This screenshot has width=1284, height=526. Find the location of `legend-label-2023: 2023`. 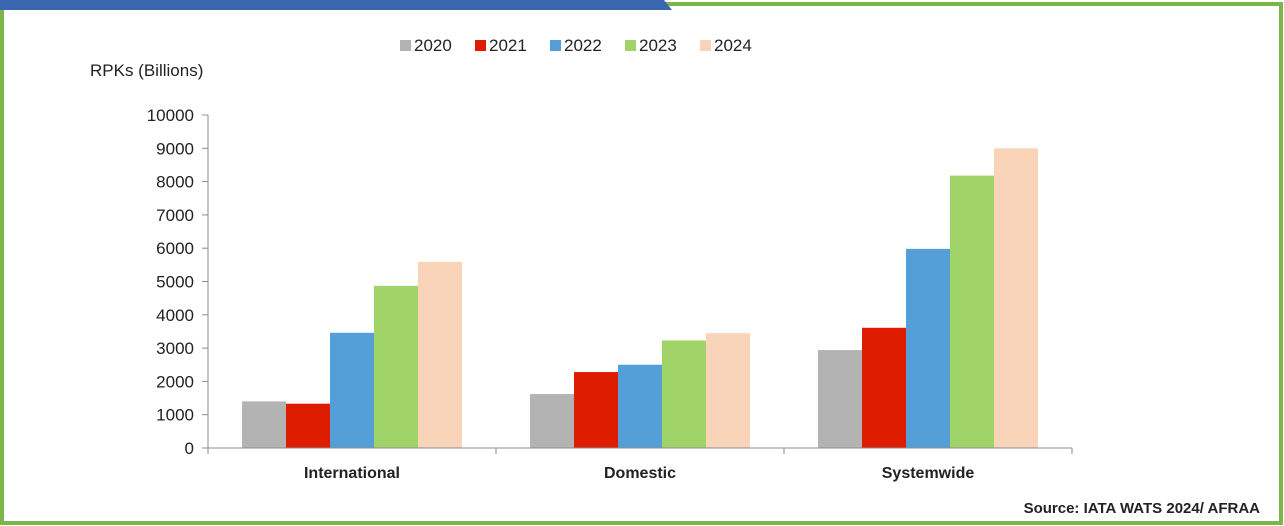

legend-label-2023: 2023 is located at coordinates (658, 45).